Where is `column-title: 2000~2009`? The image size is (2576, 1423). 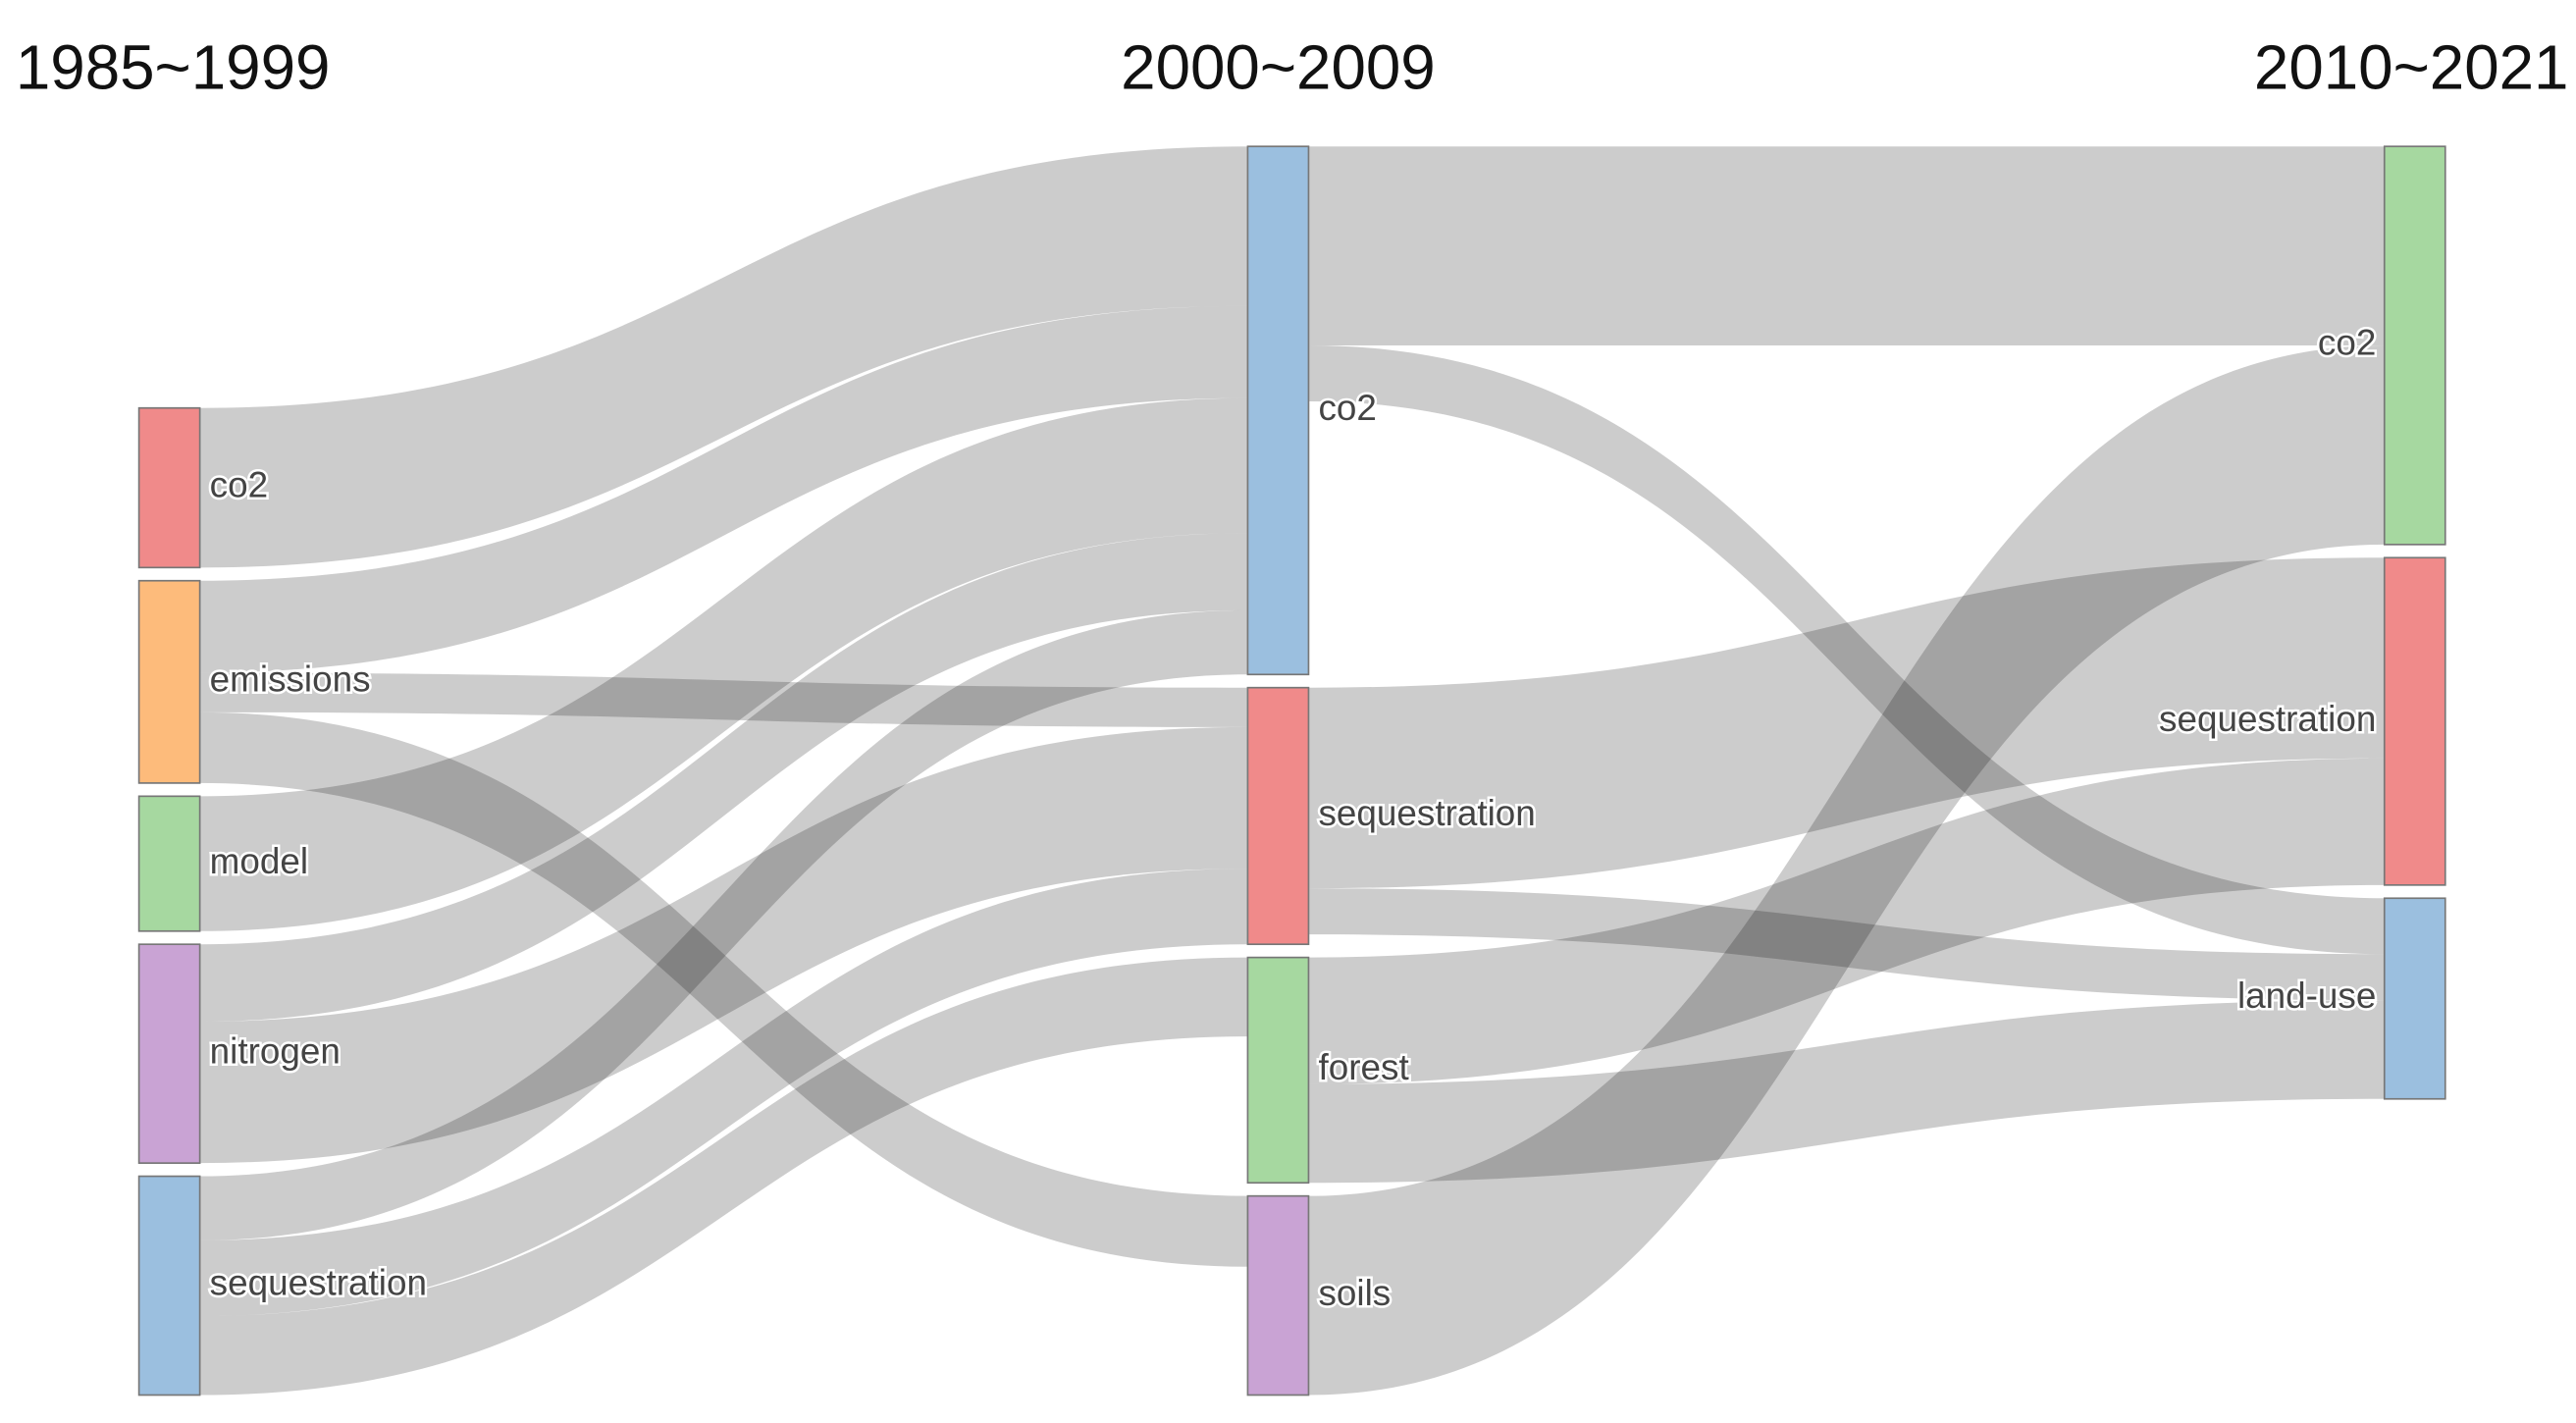 column-title: 2000~2009 is located at coordinates (1278, 68).